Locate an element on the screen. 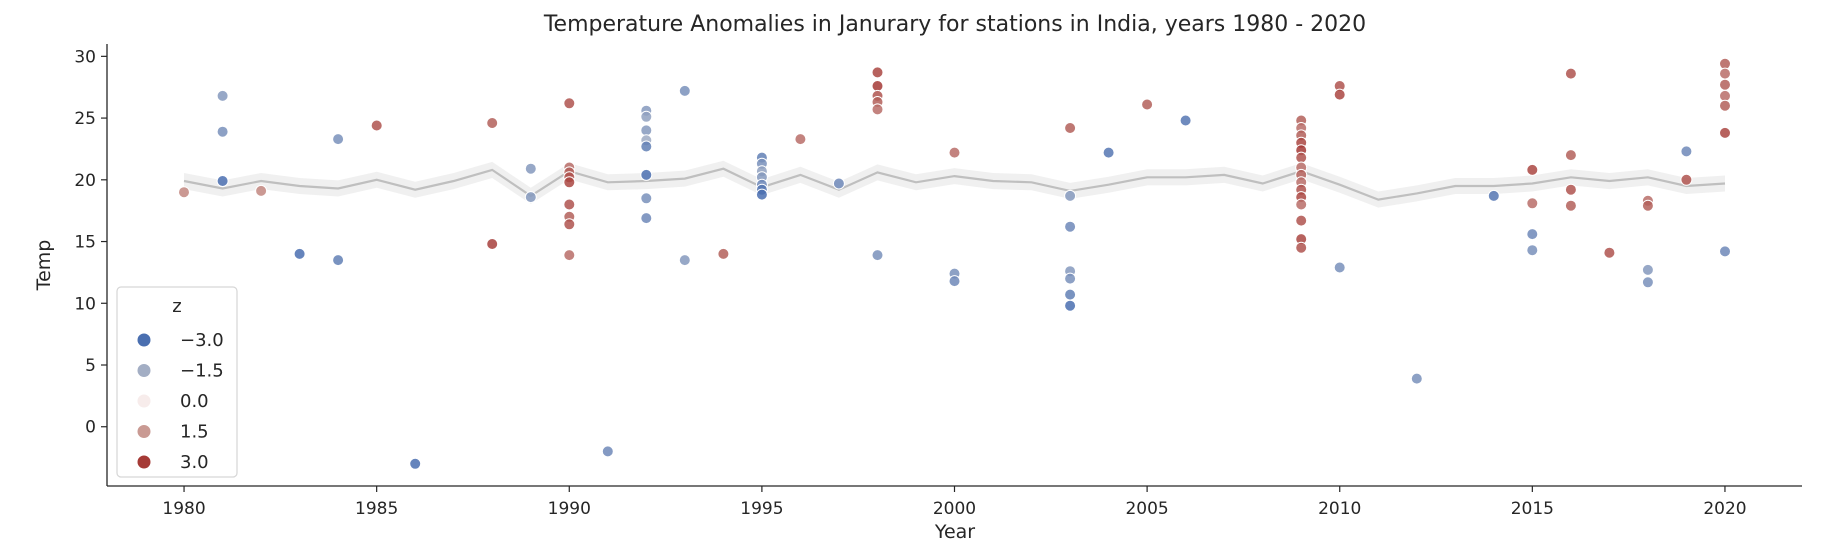 The image size is (1846, 544). x-tick-label: 2005 is located at coordinates (1146, 509).